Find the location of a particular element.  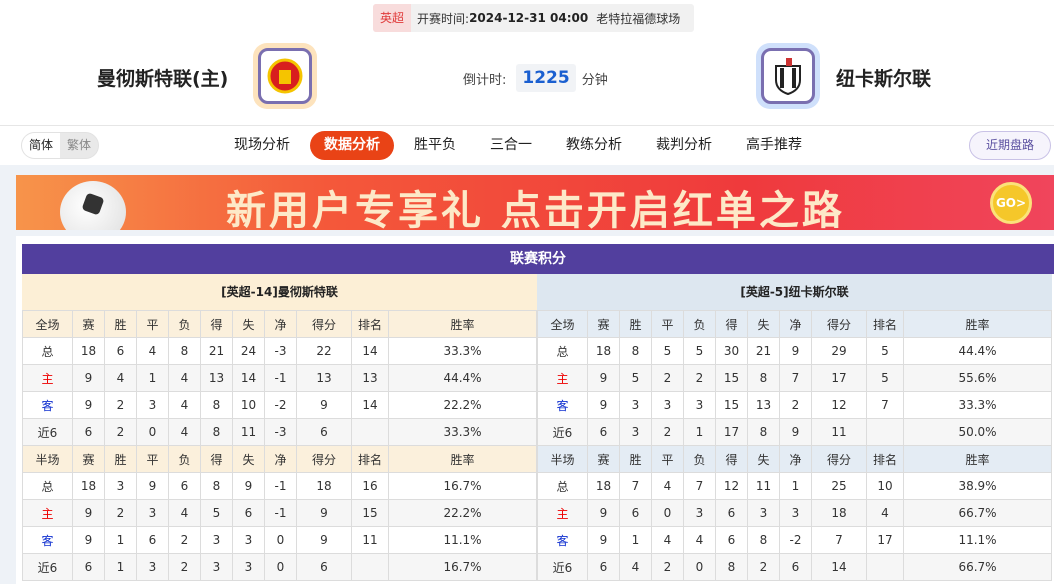

table-row: 主 9 6 0 3 6 3 3 18 4 66.7% is located at coordinates (794, 513).